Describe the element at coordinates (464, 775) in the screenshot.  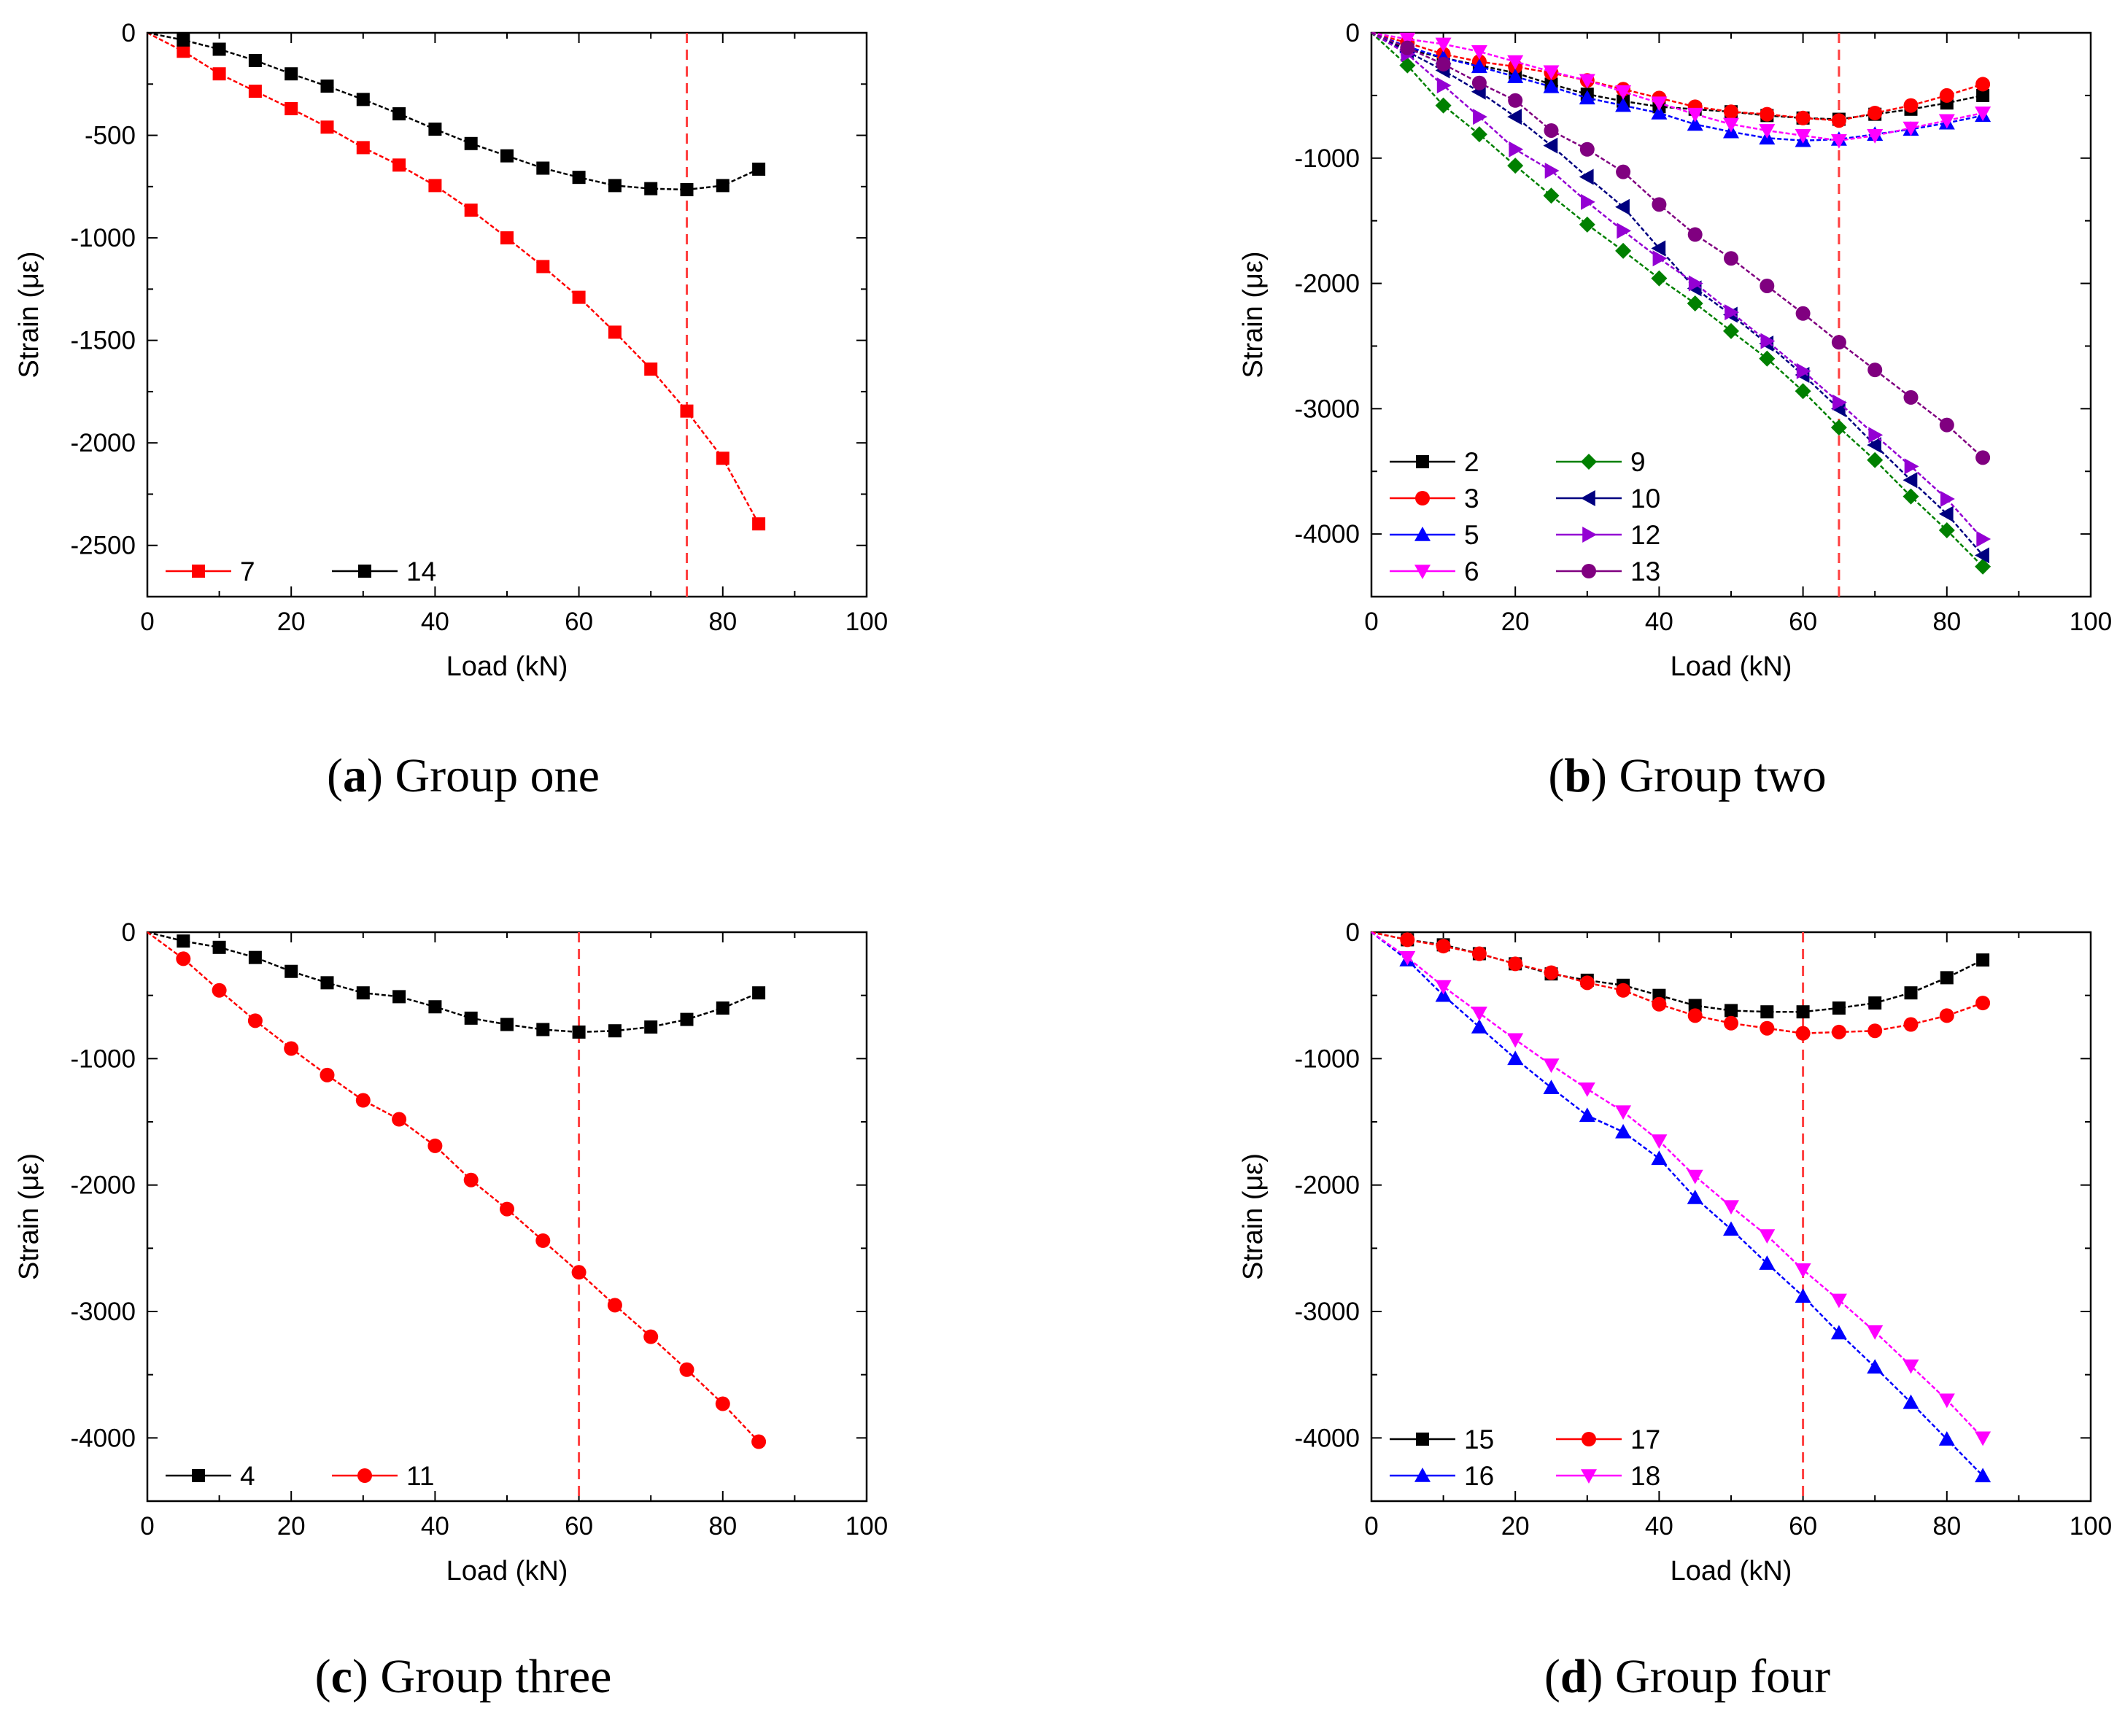
I see `panel-caption: (a) Group one` at that location.